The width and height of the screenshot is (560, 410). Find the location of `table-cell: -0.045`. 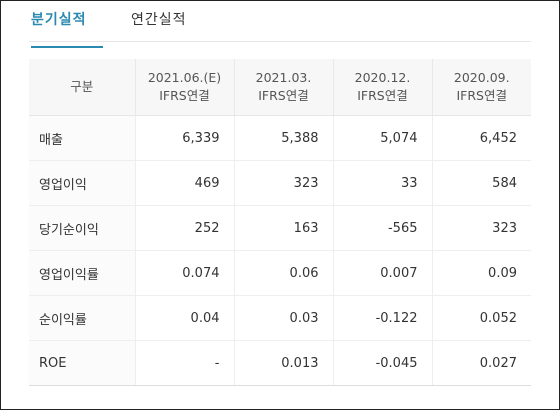

table-cell: -0.045 is located at coordinates (383, 363).